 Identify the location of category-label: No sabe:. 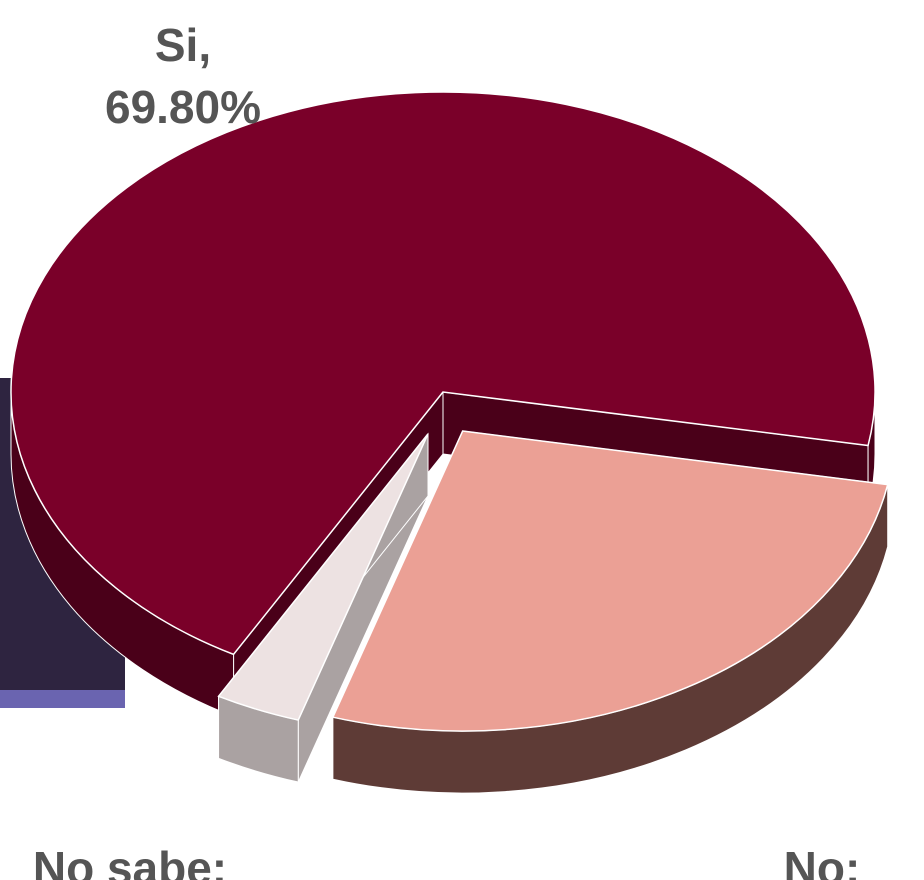
(130, 861).